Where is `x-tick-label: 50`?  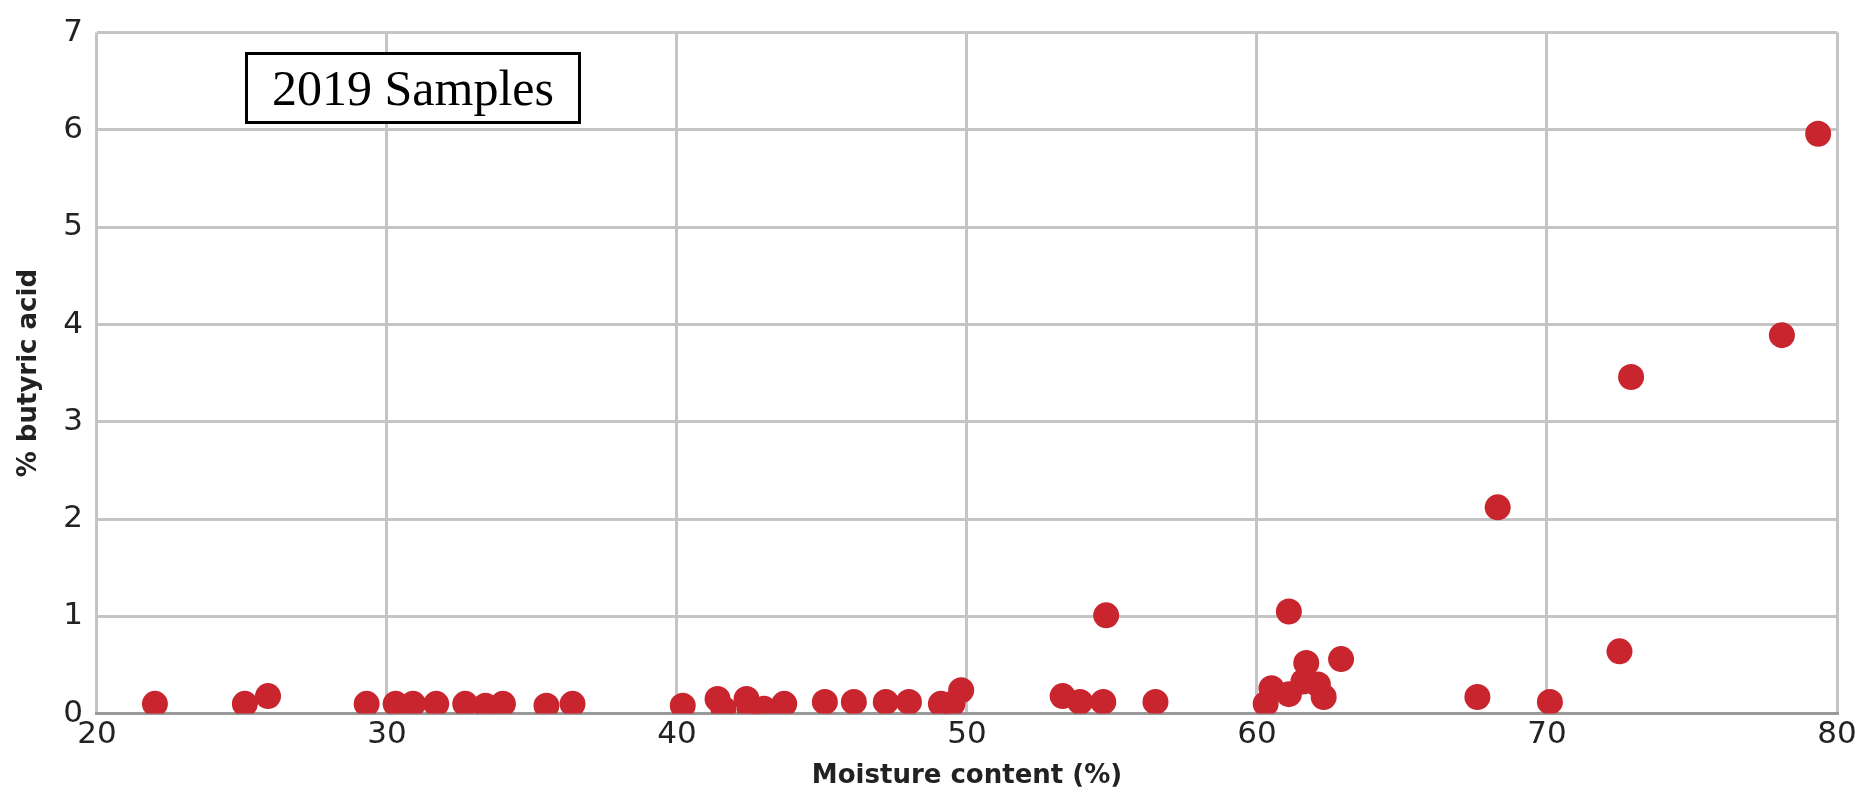
x-tick-label: 50 is located at coordinates (967, 732).